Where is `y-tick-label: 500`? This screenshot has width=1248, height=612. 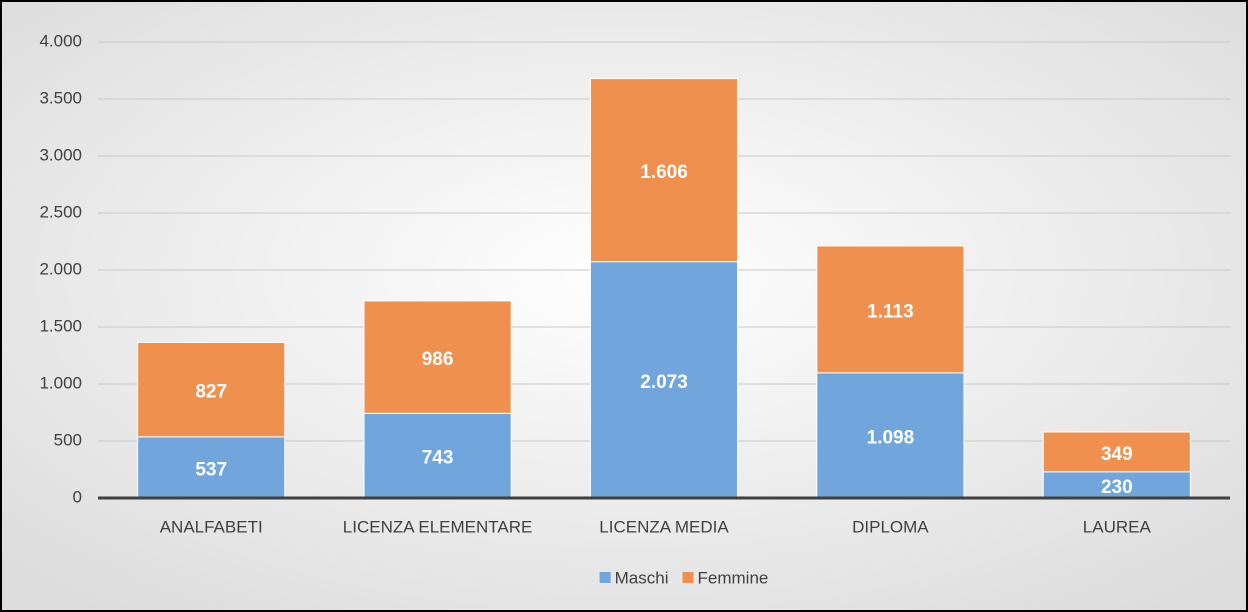
y-tick-label: 500 is located at coordinates (68, 439).